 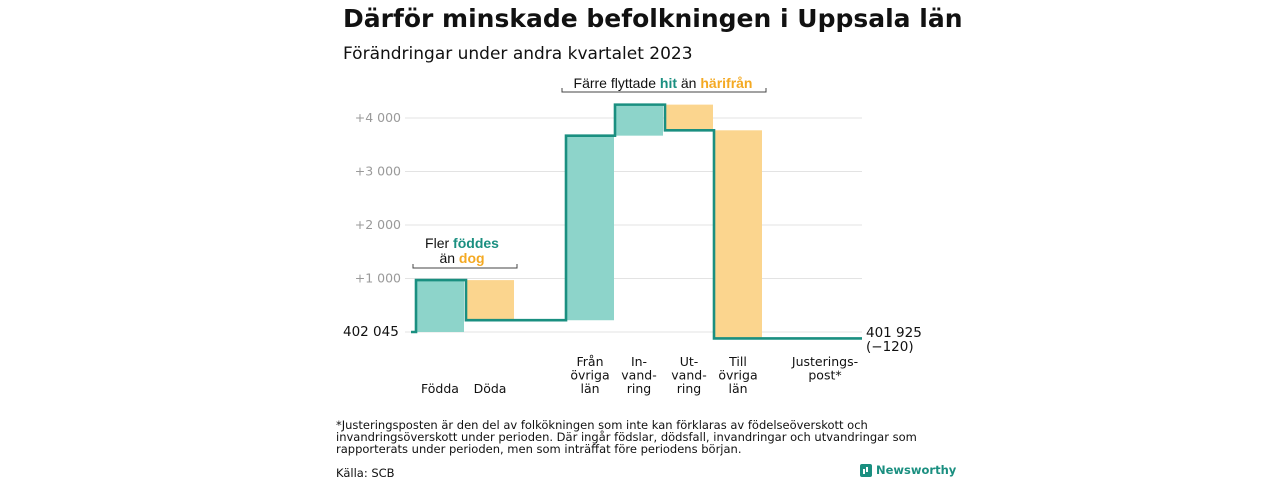 I want to click on x-category-label: In-, so click(x=639, y=361).